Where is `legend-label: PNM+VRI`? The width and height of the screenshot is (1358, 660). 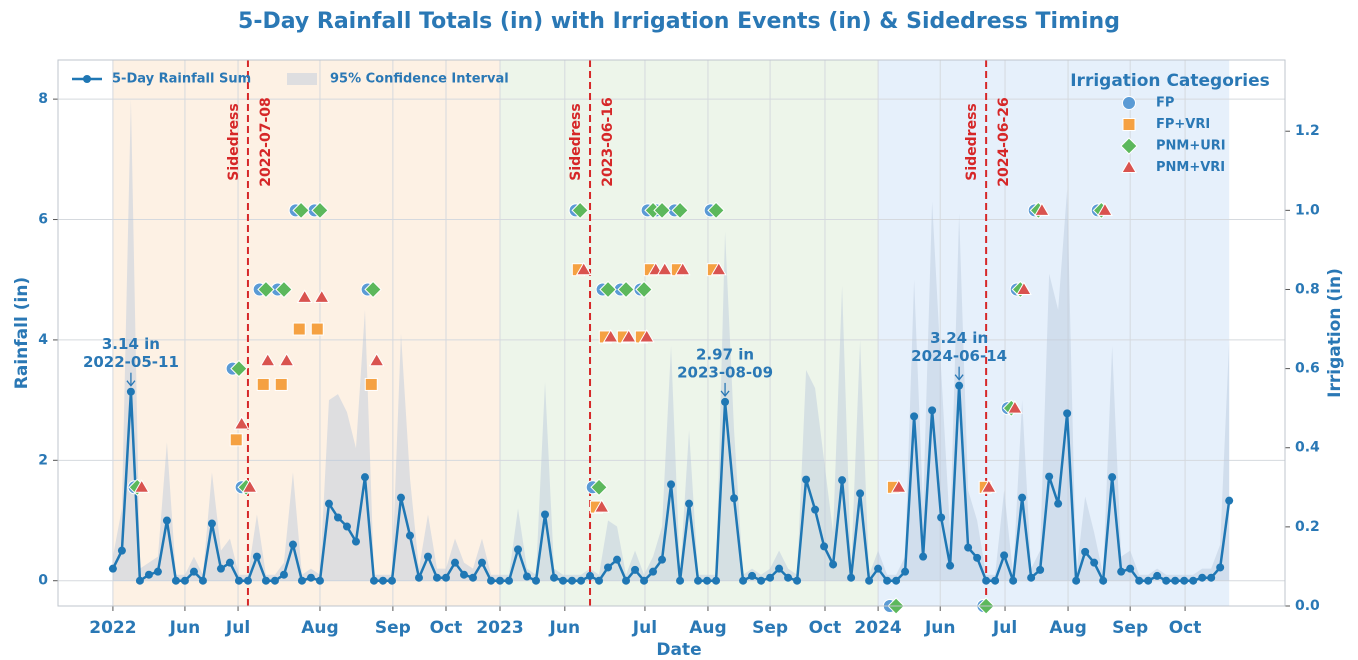 legend-label: PNM+VRI is located at coordinates (1190, 167).